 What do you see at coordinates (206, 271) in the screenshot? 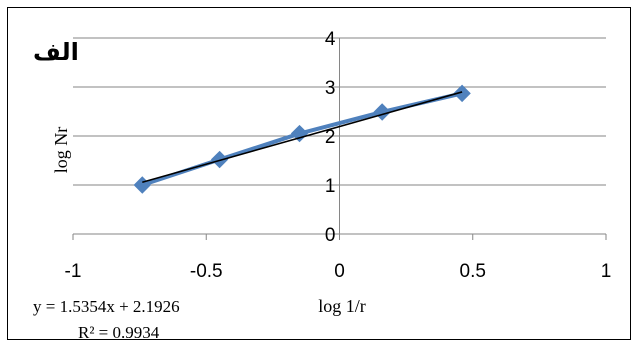
I see `x-tick-label: -0.5` at bounding box center [206, 271].